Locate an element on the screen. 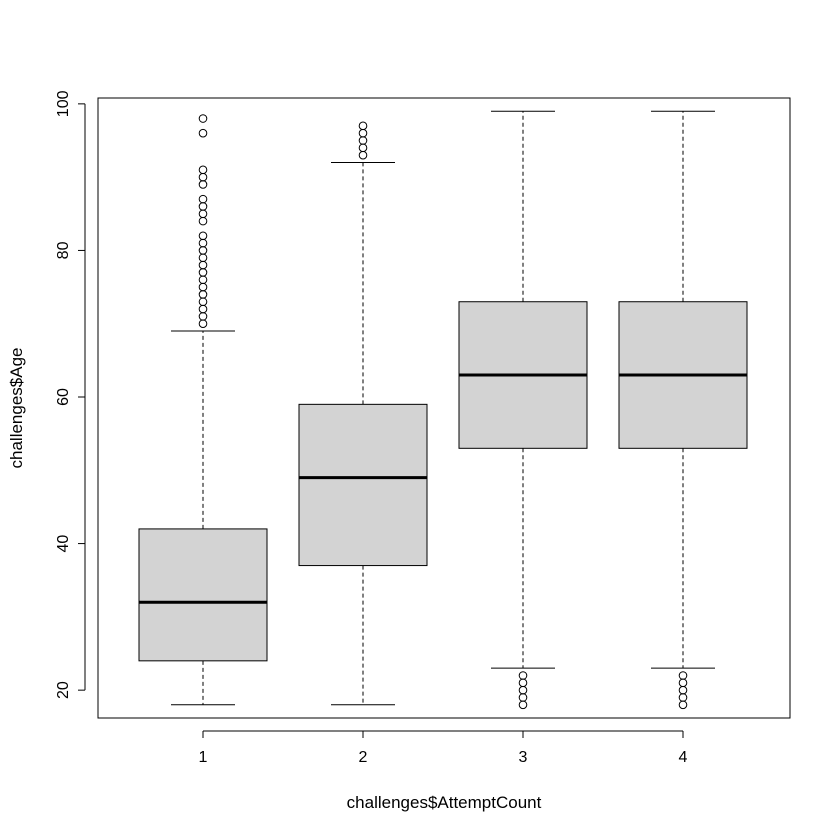 Image resolution: width=840 pixels, height=840 pixels. y-tick-label: 80 is located at coordinates (63, 250).